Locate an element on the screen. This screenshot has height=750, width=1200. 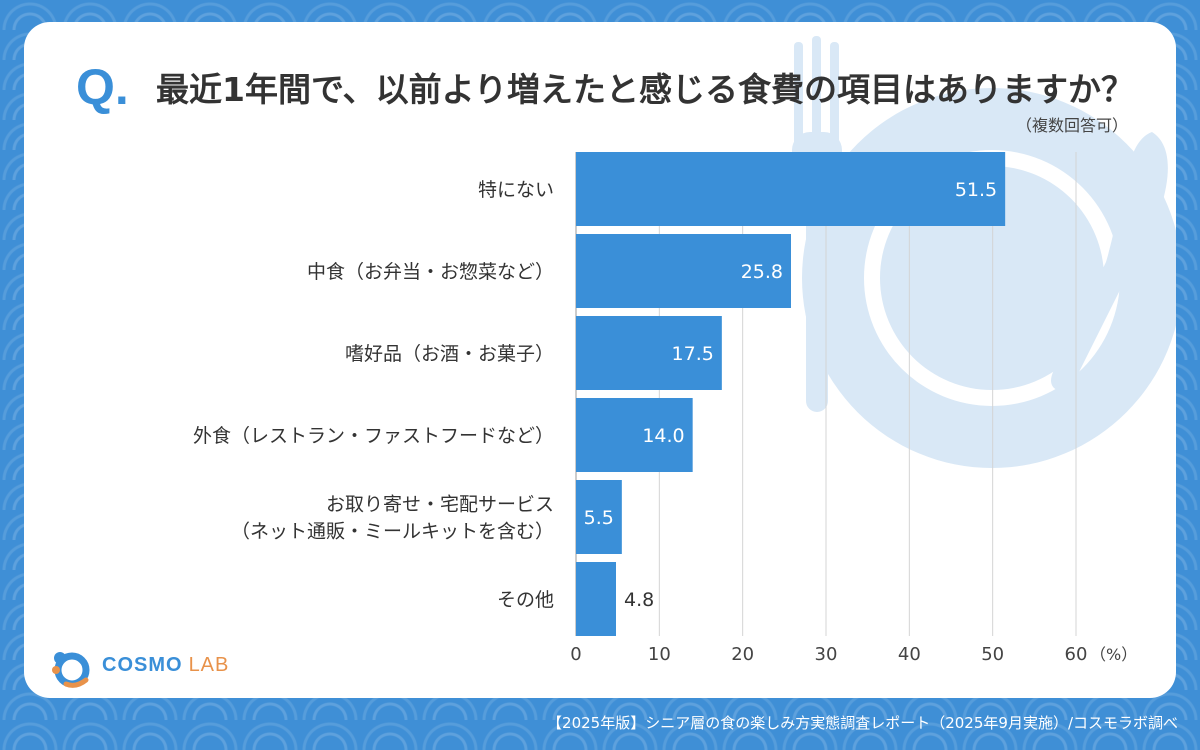
data-label: 51.5 is located at coordinates (976, 190).